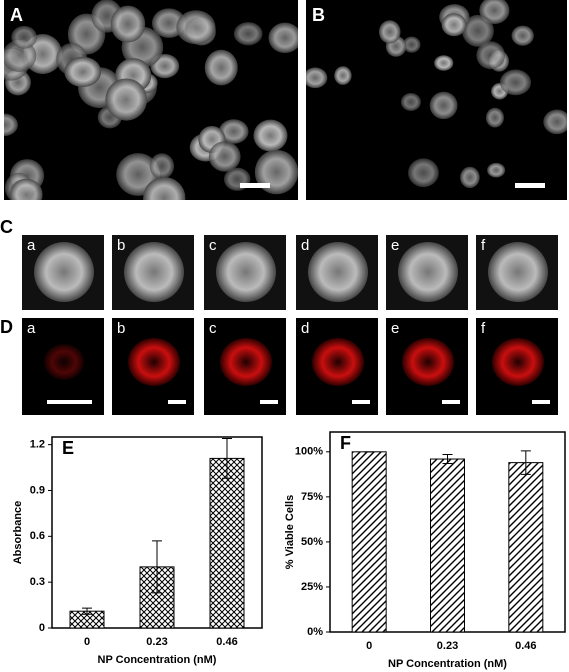 Image resolution: width=569 pixels, height=672 pixels. I want to click on y-axis-label: % Viable Cells, so click(290, 532).